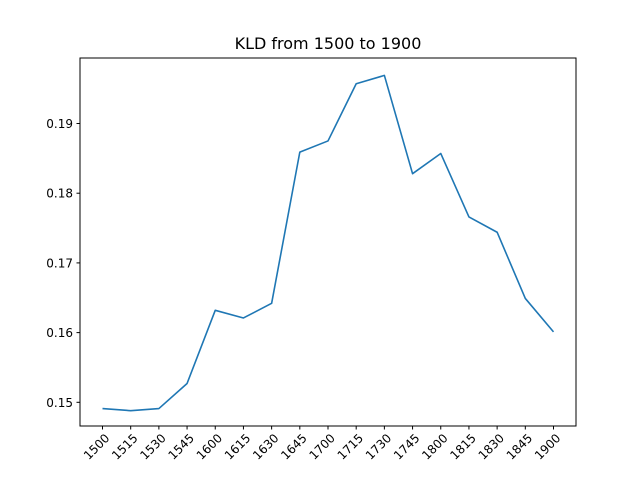 The height and width of the screenshot is (480, 640). What do you see at coordinates (59, 263) in the screenshot?
I see `y-tick-label: 0.17` at bounding box center [59, 263].